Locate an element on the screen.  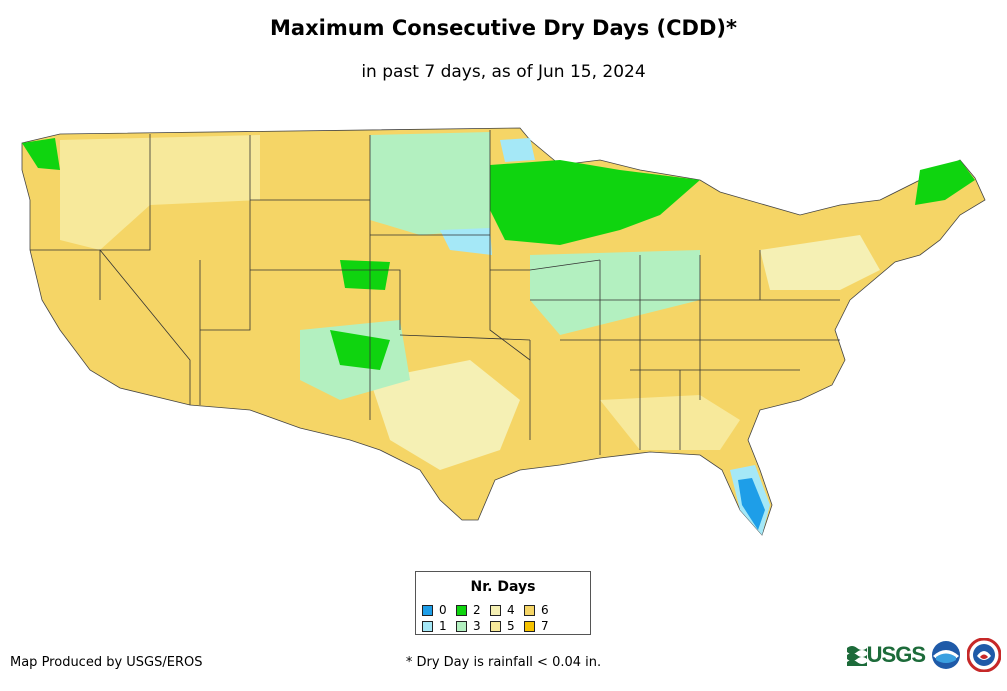
legend-label: 2 is located at coordinates (477, 610).